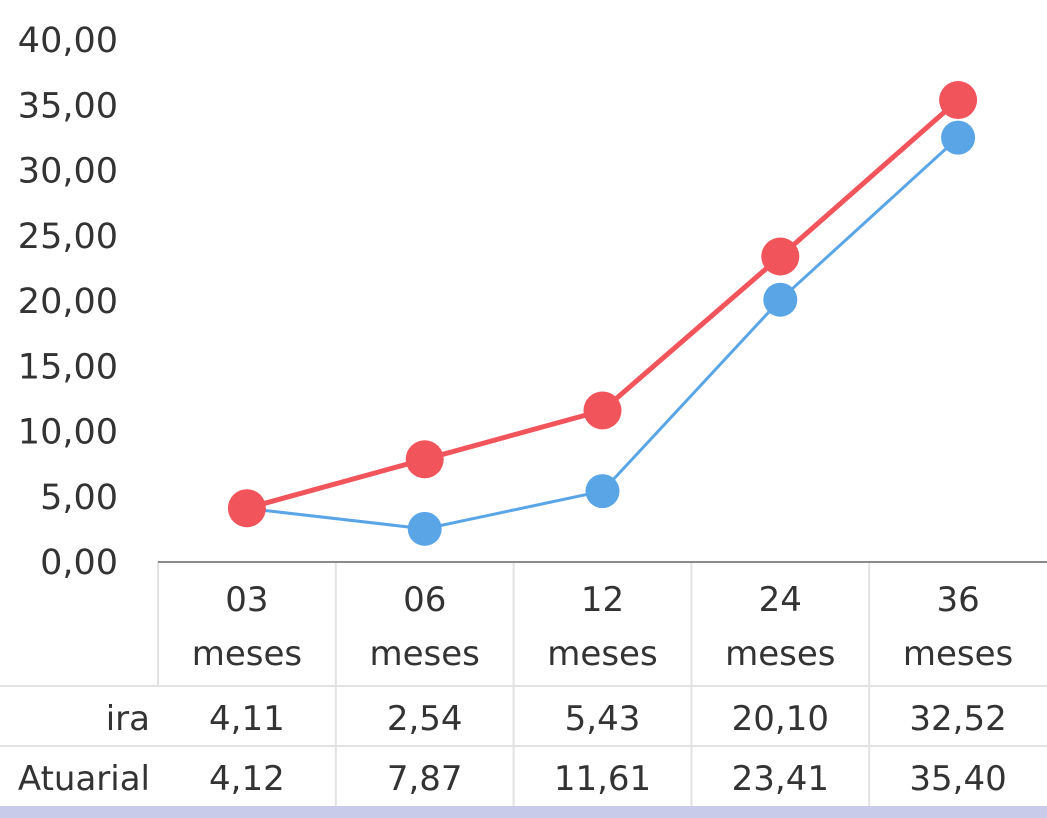 This screenshot has width=1047, height=818. Describe the element at coordinates (602, 600) in the screenshot. I see `category-label-line1: 12` at that location.